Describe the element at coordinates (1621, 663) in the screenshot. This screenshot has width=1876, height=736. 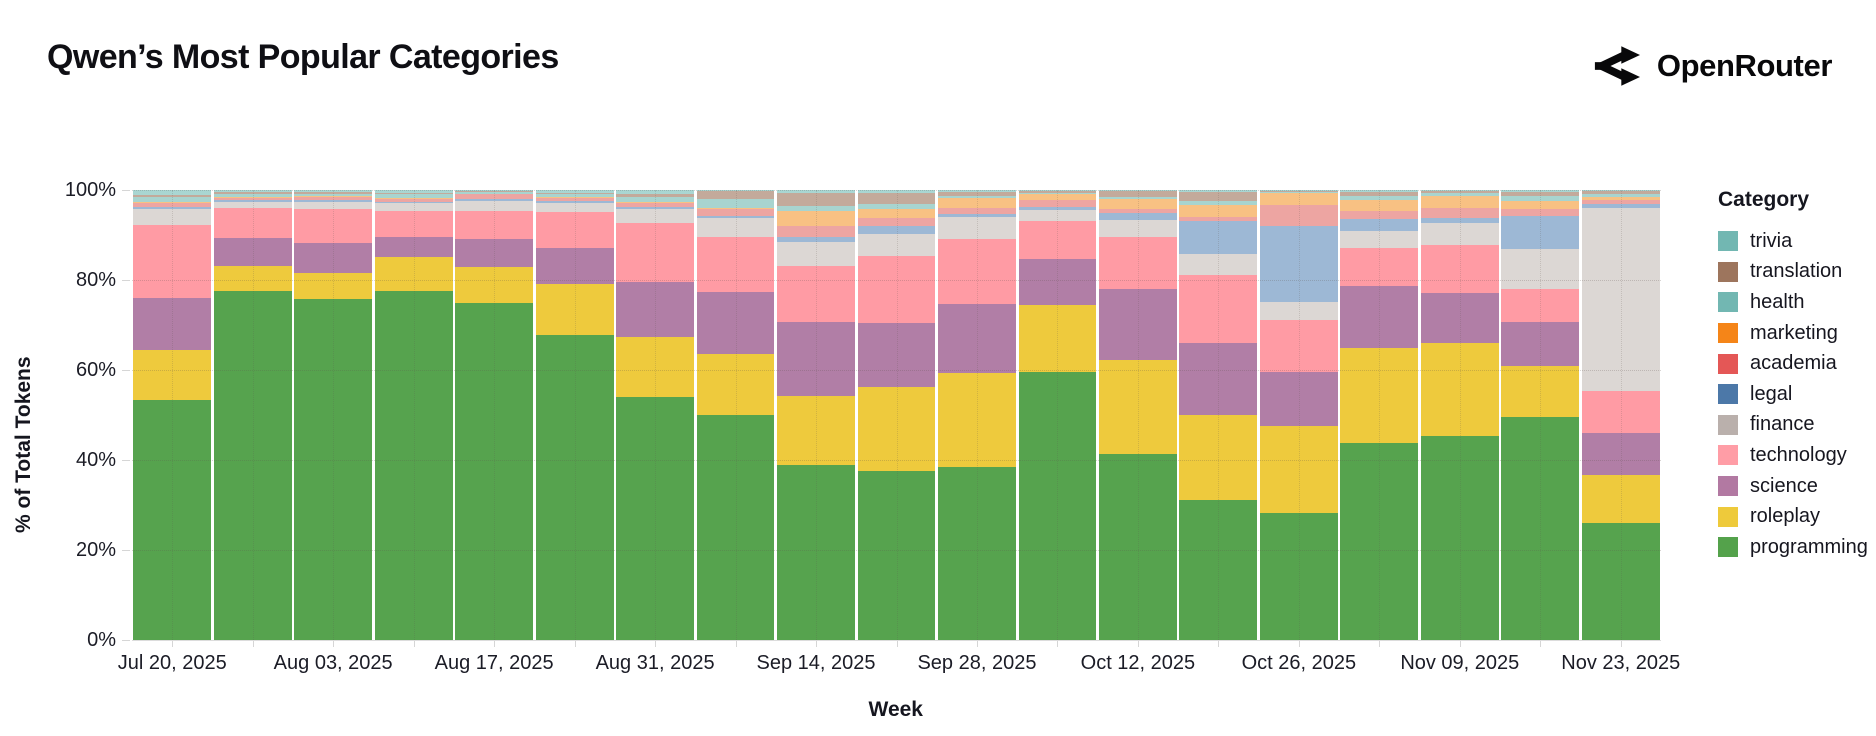
I see `x-tick-label: Nov 23, 2025` at that location.